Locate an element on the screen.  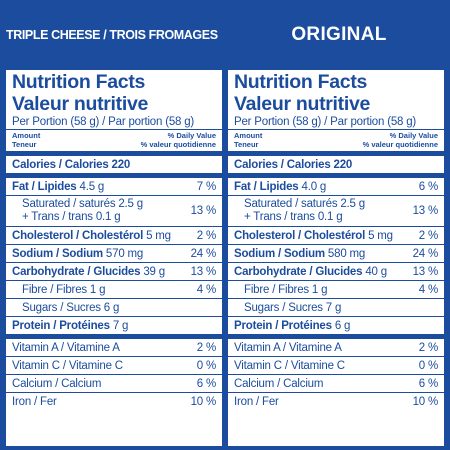
carbohydrate-row: Carbohydrate / Glucides 40 g 13 % is located at coordinates (336, 271).